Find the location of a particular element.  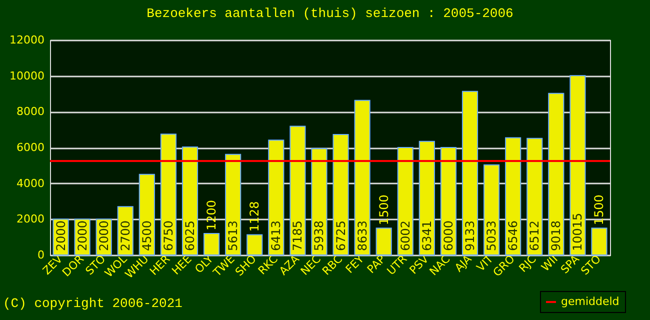

y-tick-label: 2000 is located at coordinates (30, 219).